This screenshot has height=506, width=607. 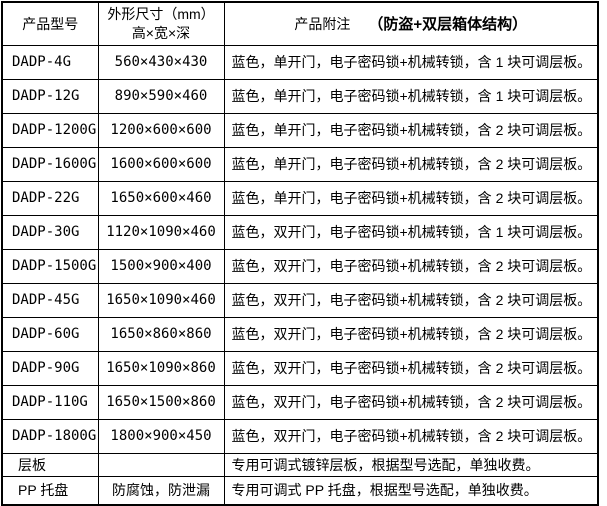 What do you see at coordinates (161, 198) in the screenshot?
I see `size-cell: 1650×600×460` at bounding box center [161, 198].